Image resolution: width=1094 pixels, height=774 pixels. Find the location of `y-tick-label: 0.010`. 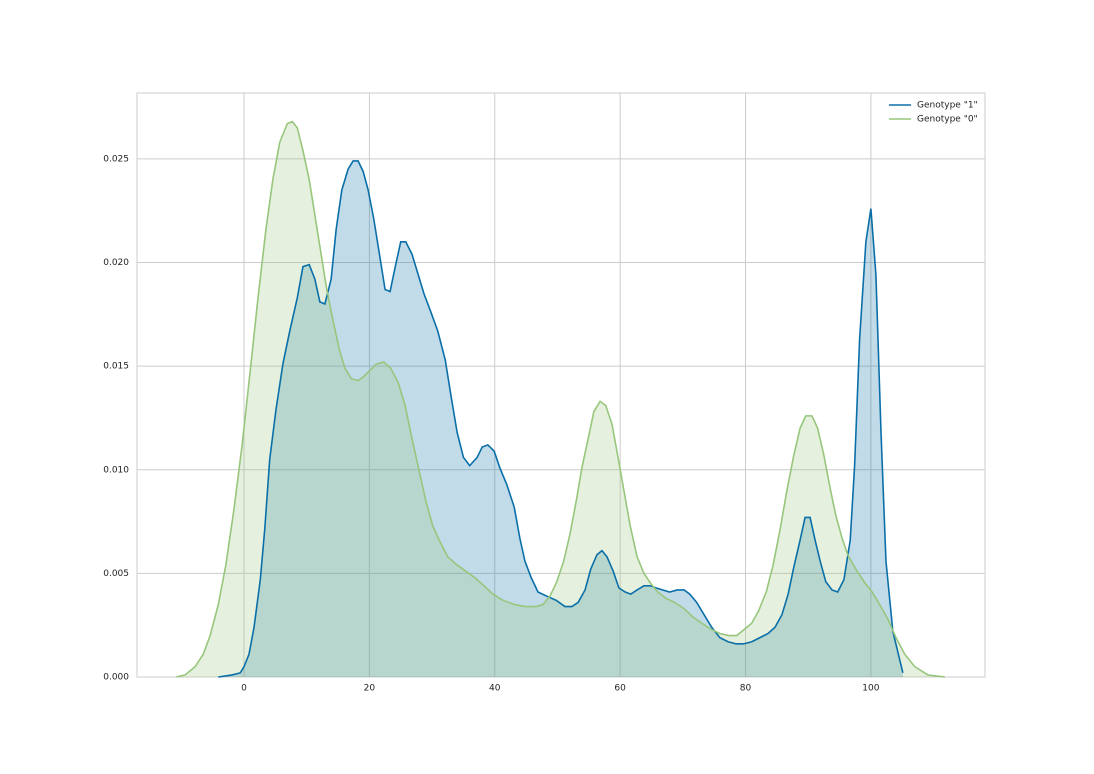

y-tick-label: 0.010 is located at coordinates (116, 470).